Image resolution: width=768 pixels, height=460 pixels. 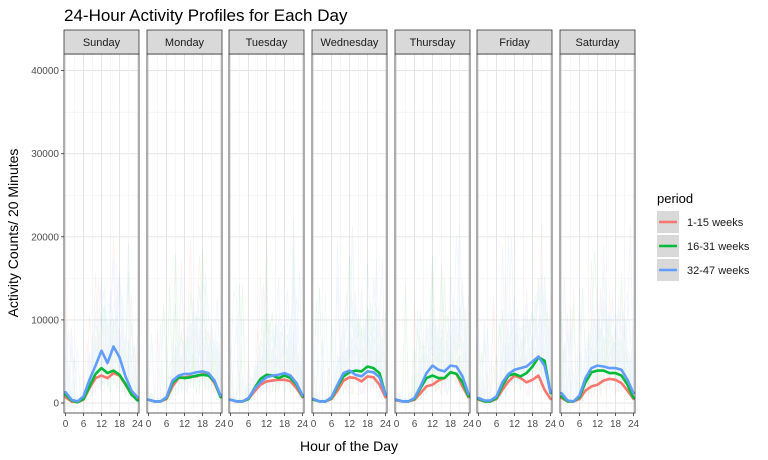 I want to click on legend: period 1-15 weeks 16-31 weeks 32-47 weeks, so click(x=703, y=236).